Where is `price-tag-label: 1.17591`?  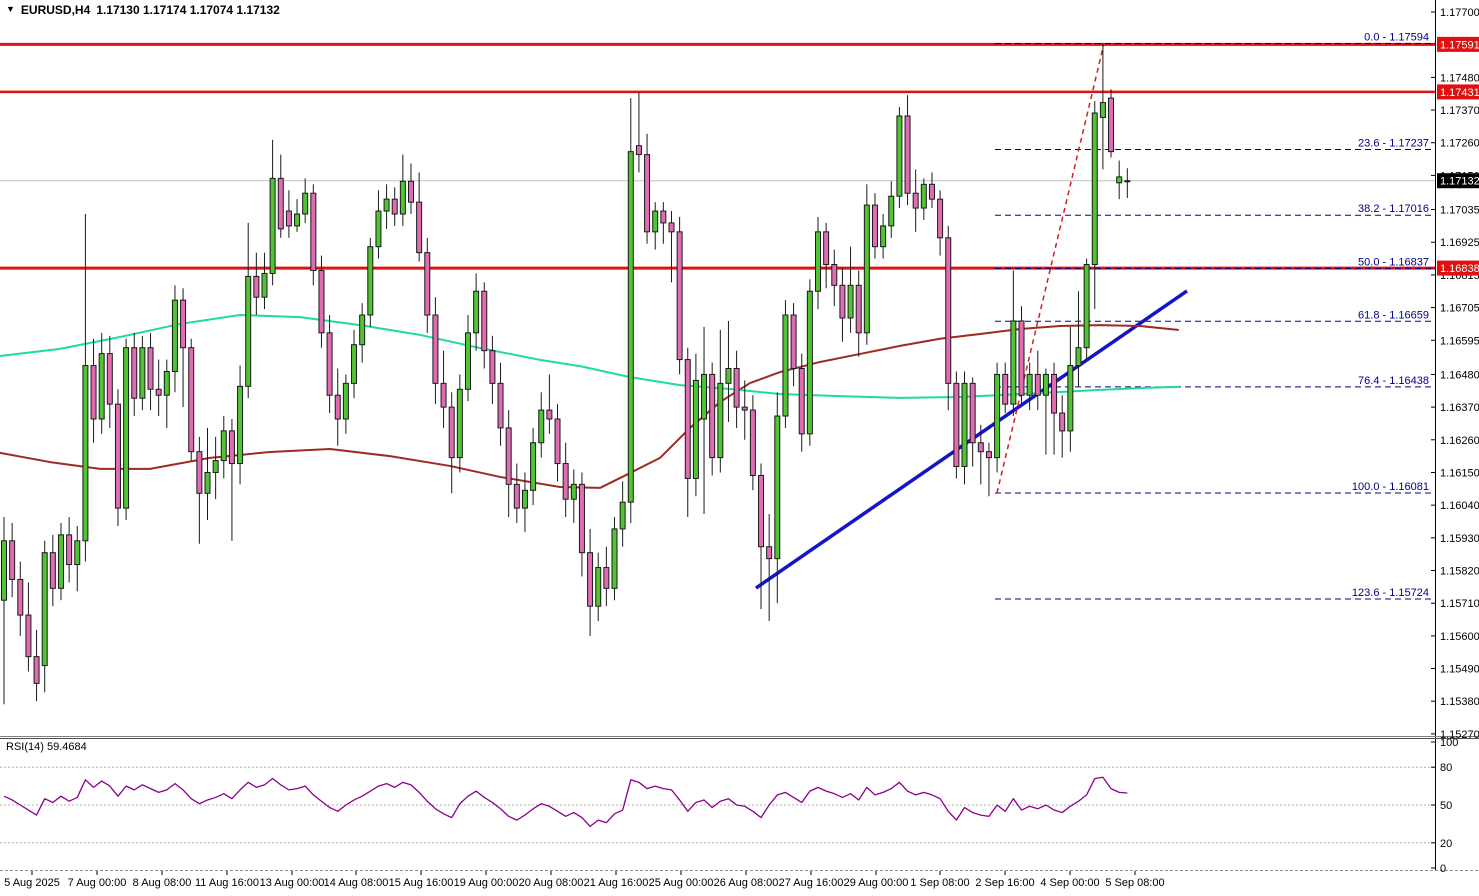 price-tag-label: 1.17591 is located at coordinates (1459, 45).